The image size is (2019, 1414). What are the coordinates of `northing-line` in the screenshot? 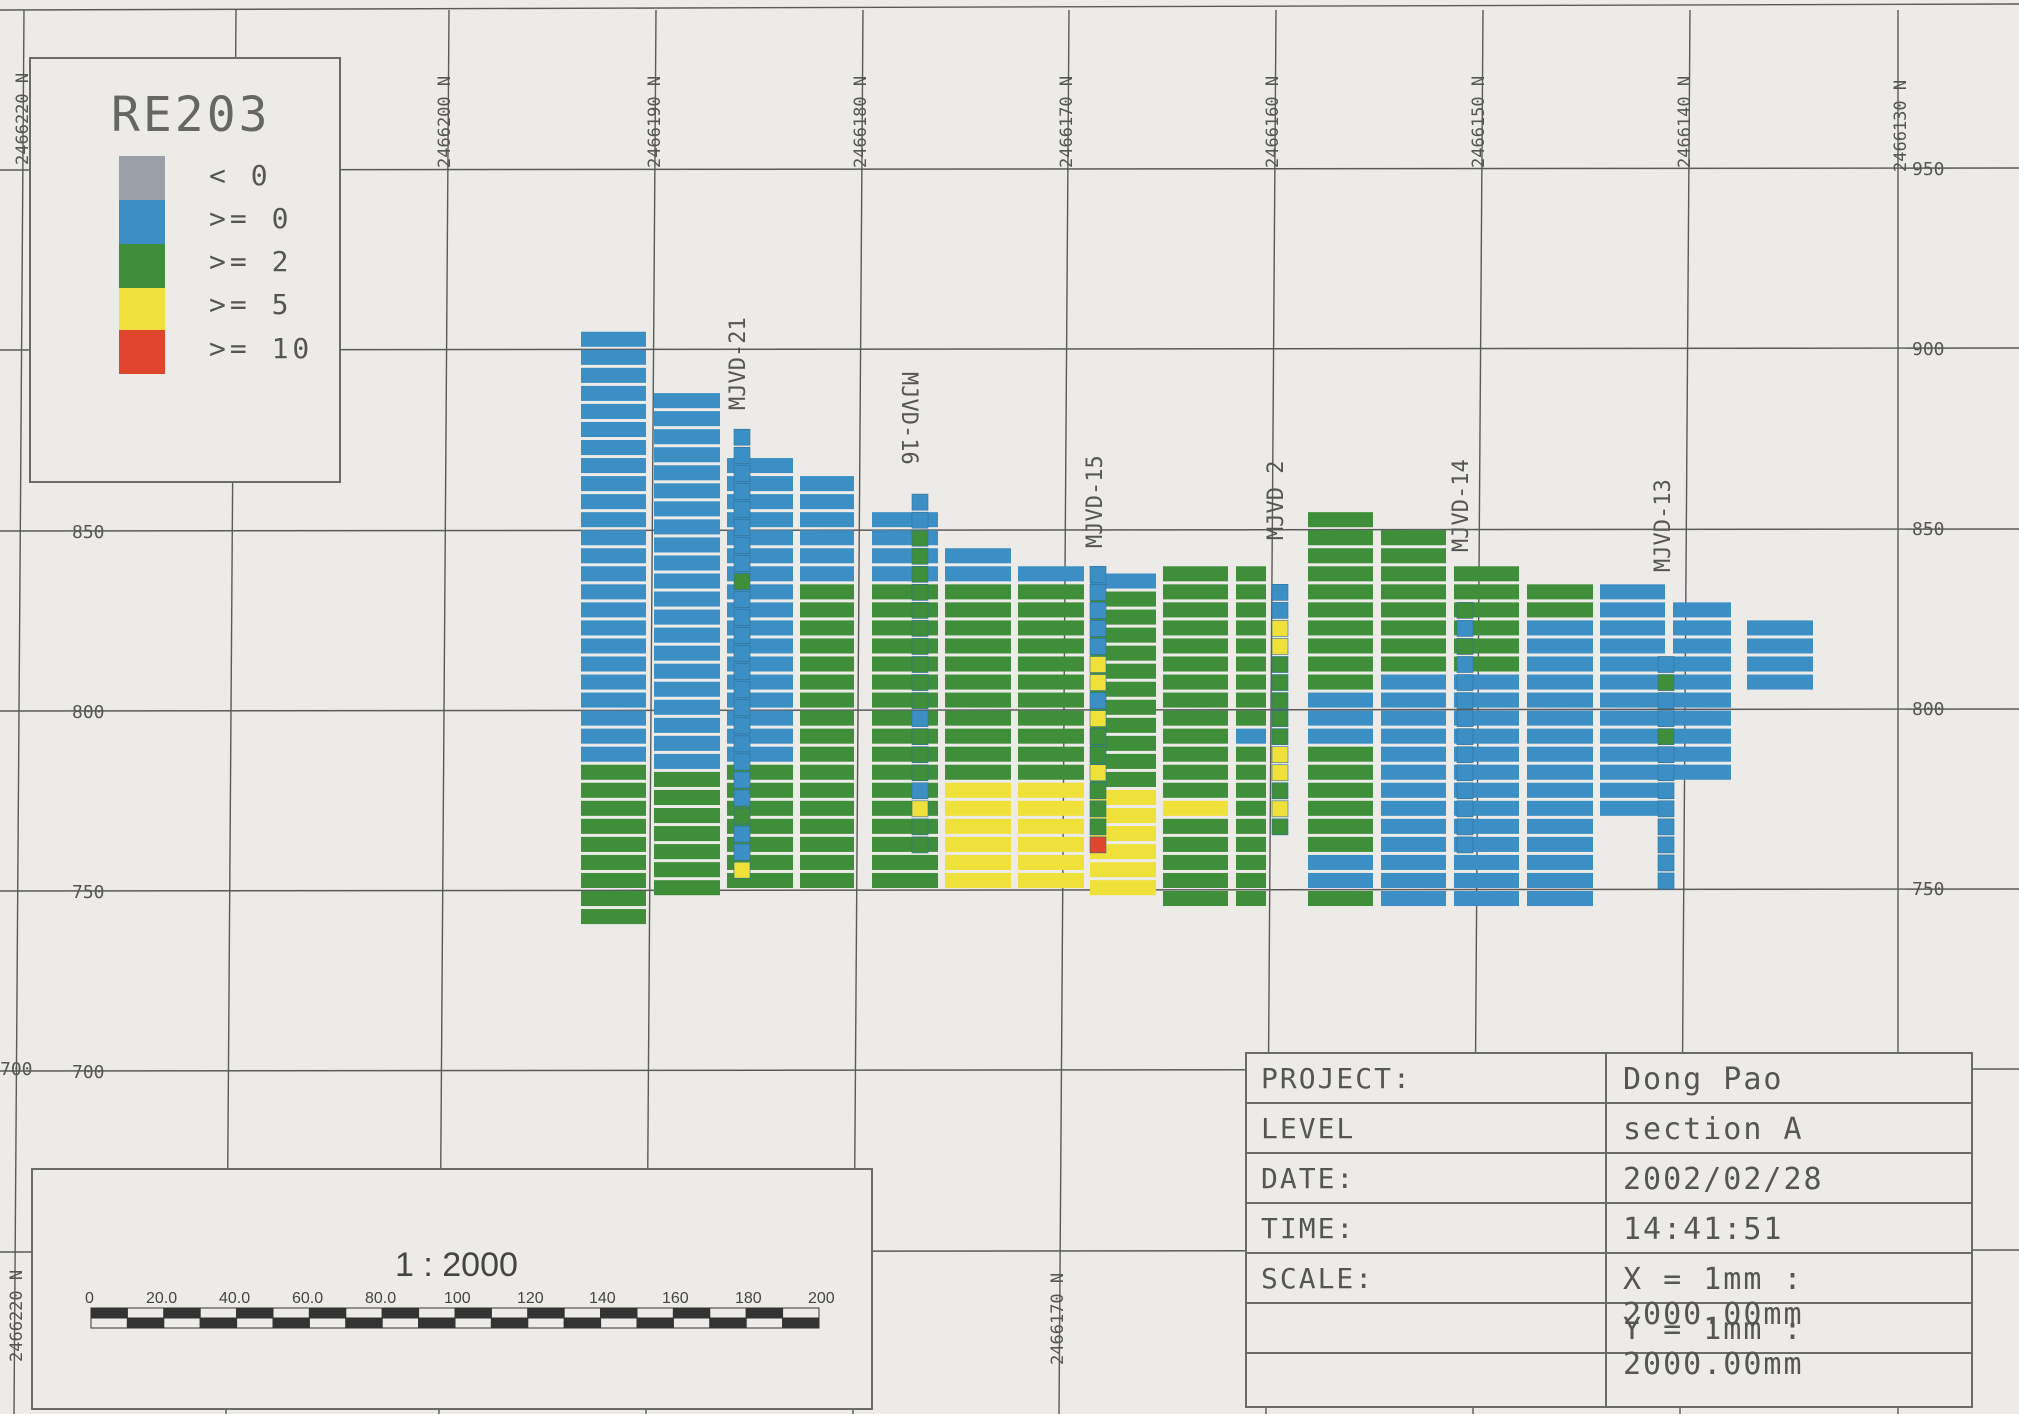 It's located at (19, 711).